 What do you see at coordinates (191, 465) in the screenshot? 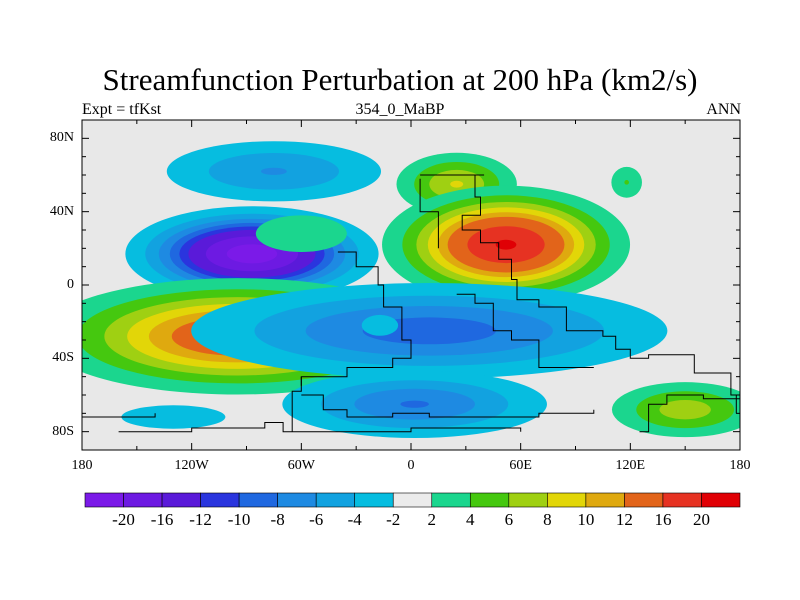
I see `lon-label-120w: 120W` at bounding box center [191, 465].